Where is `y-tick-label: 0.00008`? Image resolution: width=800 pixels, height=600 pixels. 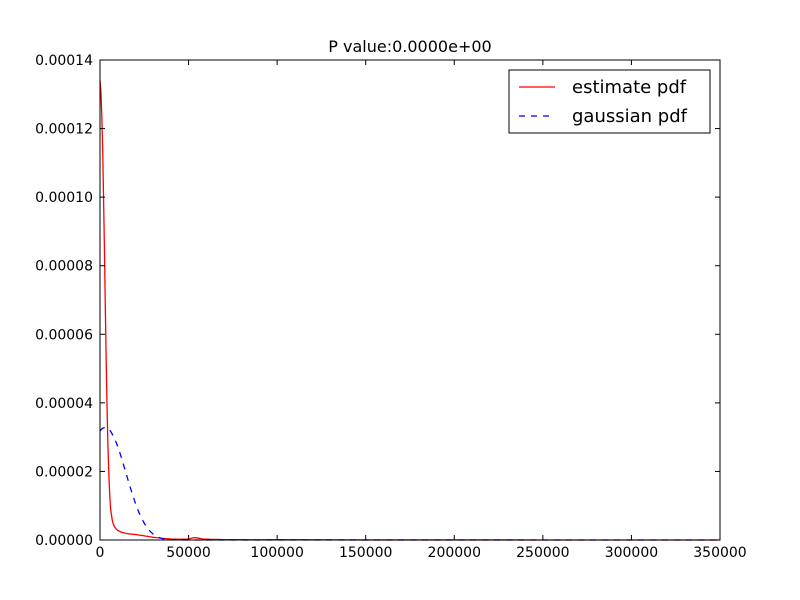
y-tick-label: 0.00008 is located at coordinates (64, 267).